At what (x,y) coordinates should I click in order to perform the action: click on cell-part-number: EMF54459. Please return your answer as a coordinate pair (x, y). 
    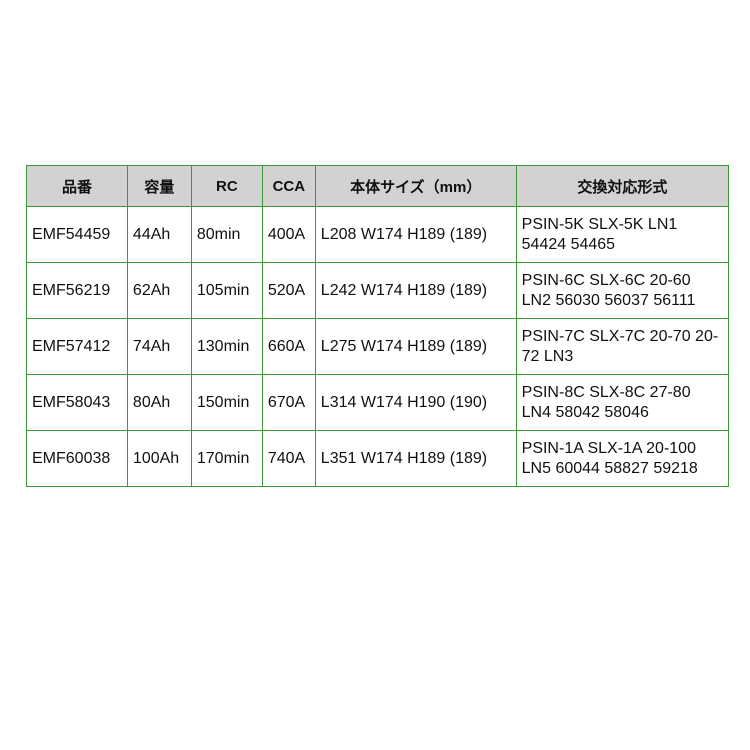
    Looking at the image, I should click on (77, 234).